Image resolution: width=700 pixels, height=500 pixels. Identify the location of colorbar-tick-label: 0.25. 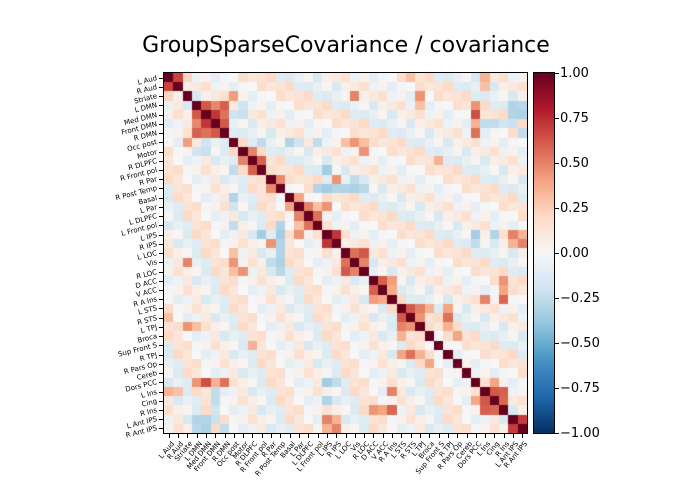
(574, 208).